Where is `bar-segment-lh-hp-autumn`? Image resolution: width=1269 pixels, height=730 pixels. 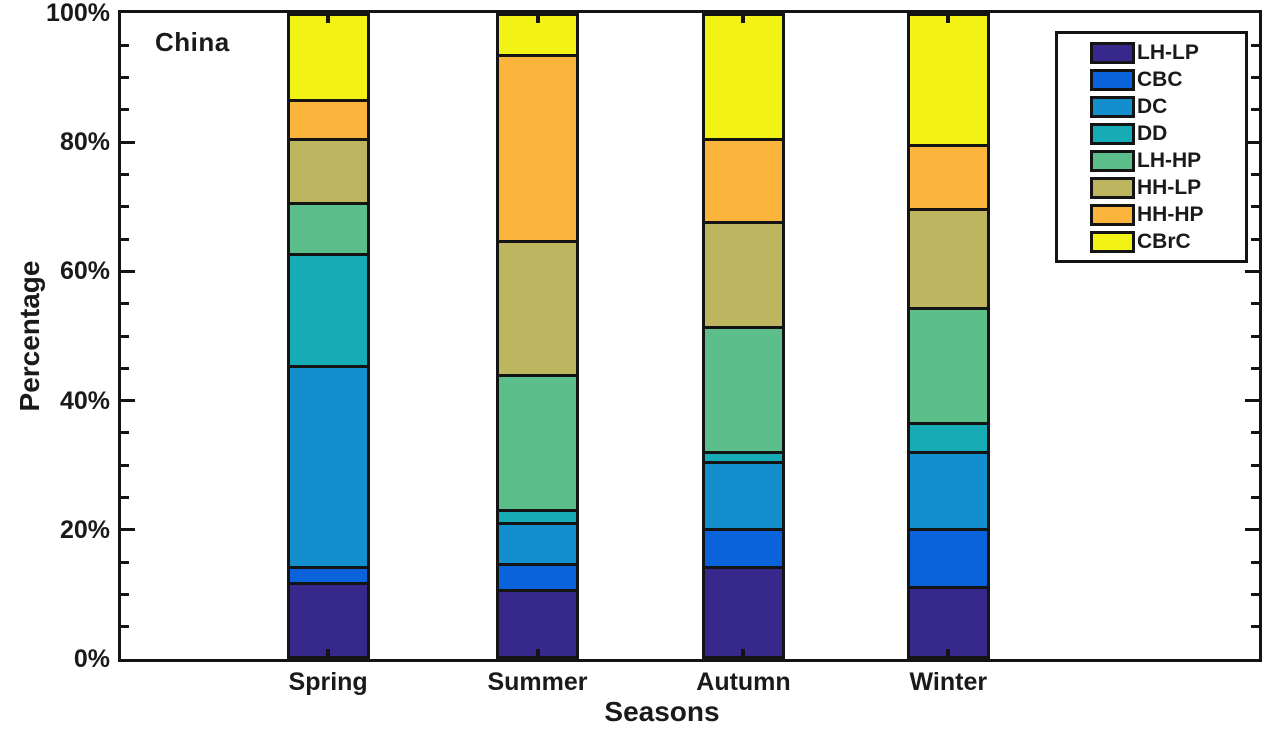 bar-segment-lh-hp-autumn is located at coordinates (743, 389).